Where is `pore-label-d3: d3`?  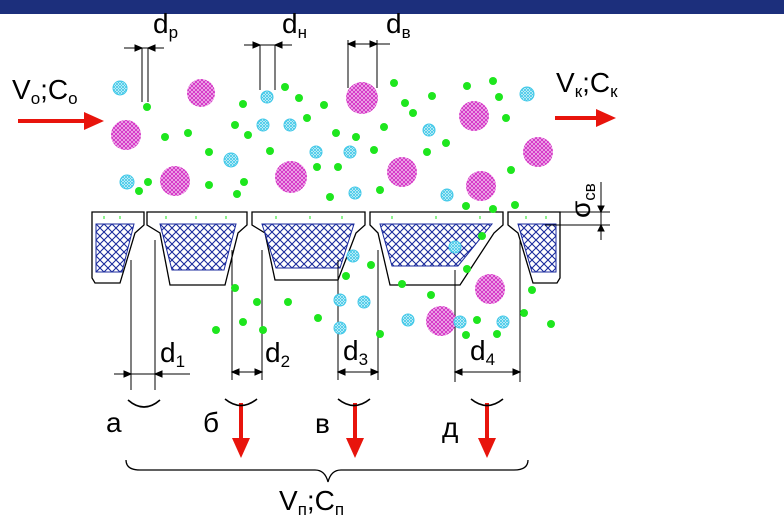
pore-label-d3: d3 is located at coordinates (355, 352).